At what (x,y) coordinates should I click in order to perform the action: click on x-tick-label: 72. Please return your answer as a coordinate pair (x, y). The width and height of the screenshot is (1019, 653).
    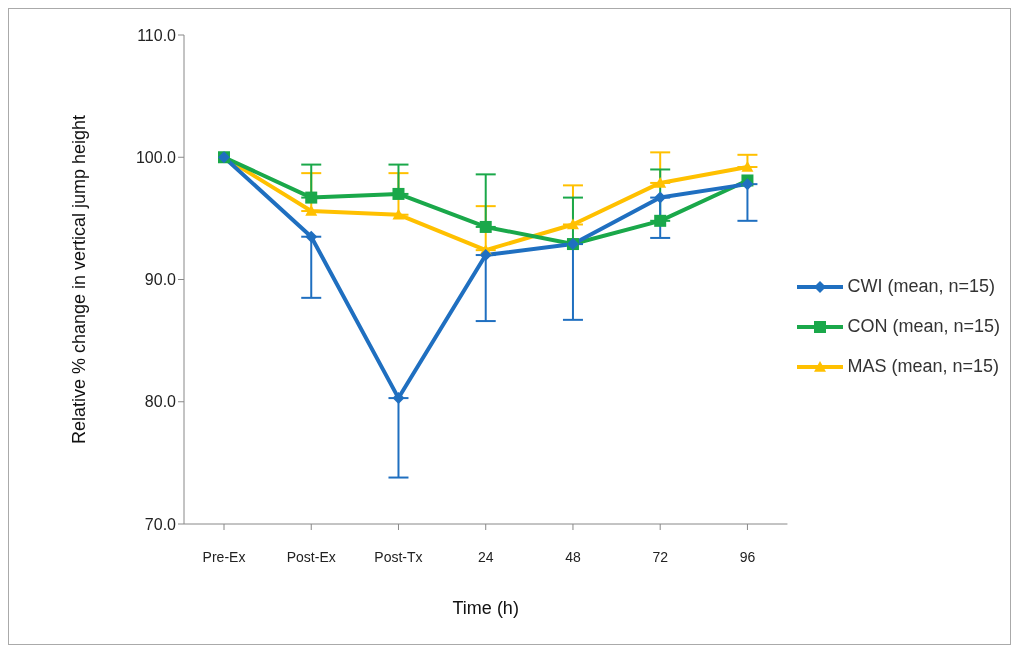
    Looking at the image, I should click on (660, 556).